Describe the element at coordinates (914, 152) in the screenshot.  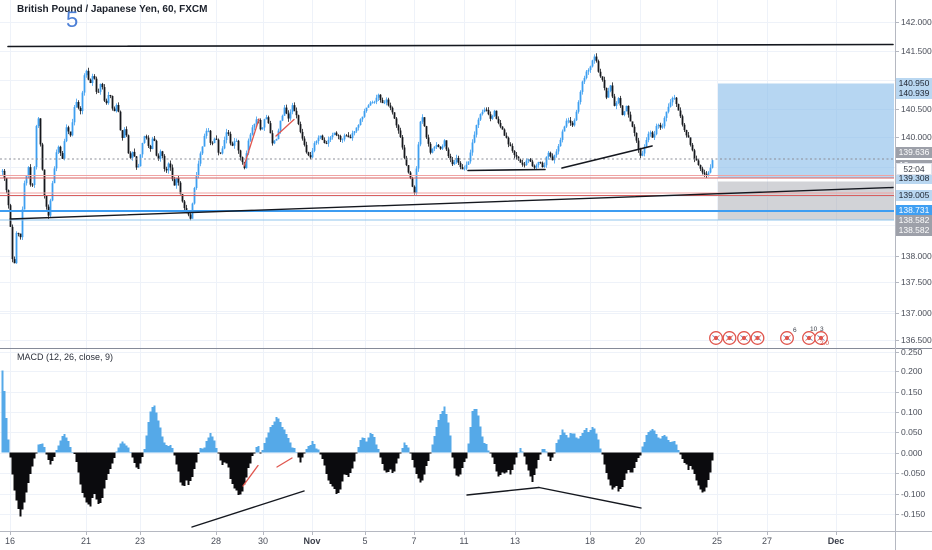
I see `price-label-chip: 139.636` at that location.